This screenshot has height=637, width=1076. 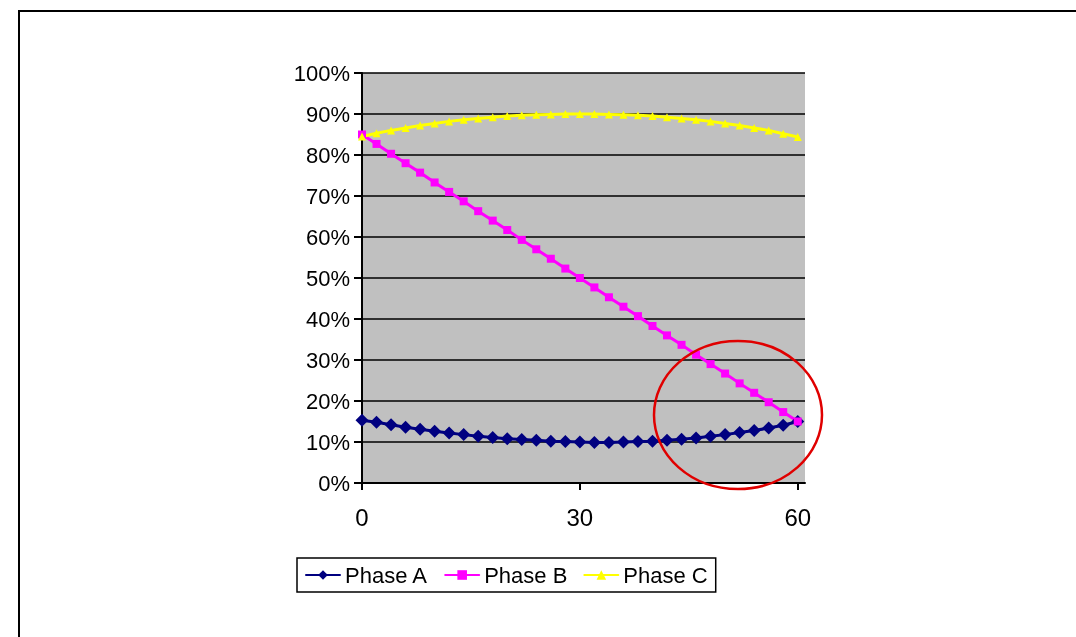 I want to click on y-tick-label: 100%, so click(x=321, y=73).